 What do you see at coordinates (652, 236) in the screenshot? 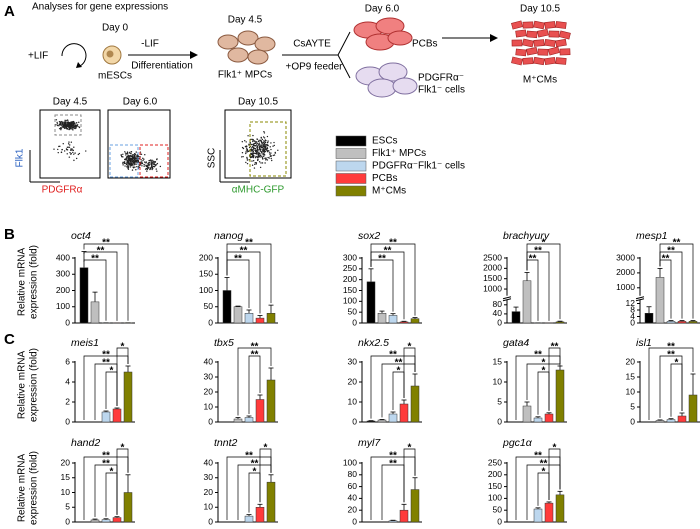
I see `chart-title: mesp1` at bounding box center [652, 236].